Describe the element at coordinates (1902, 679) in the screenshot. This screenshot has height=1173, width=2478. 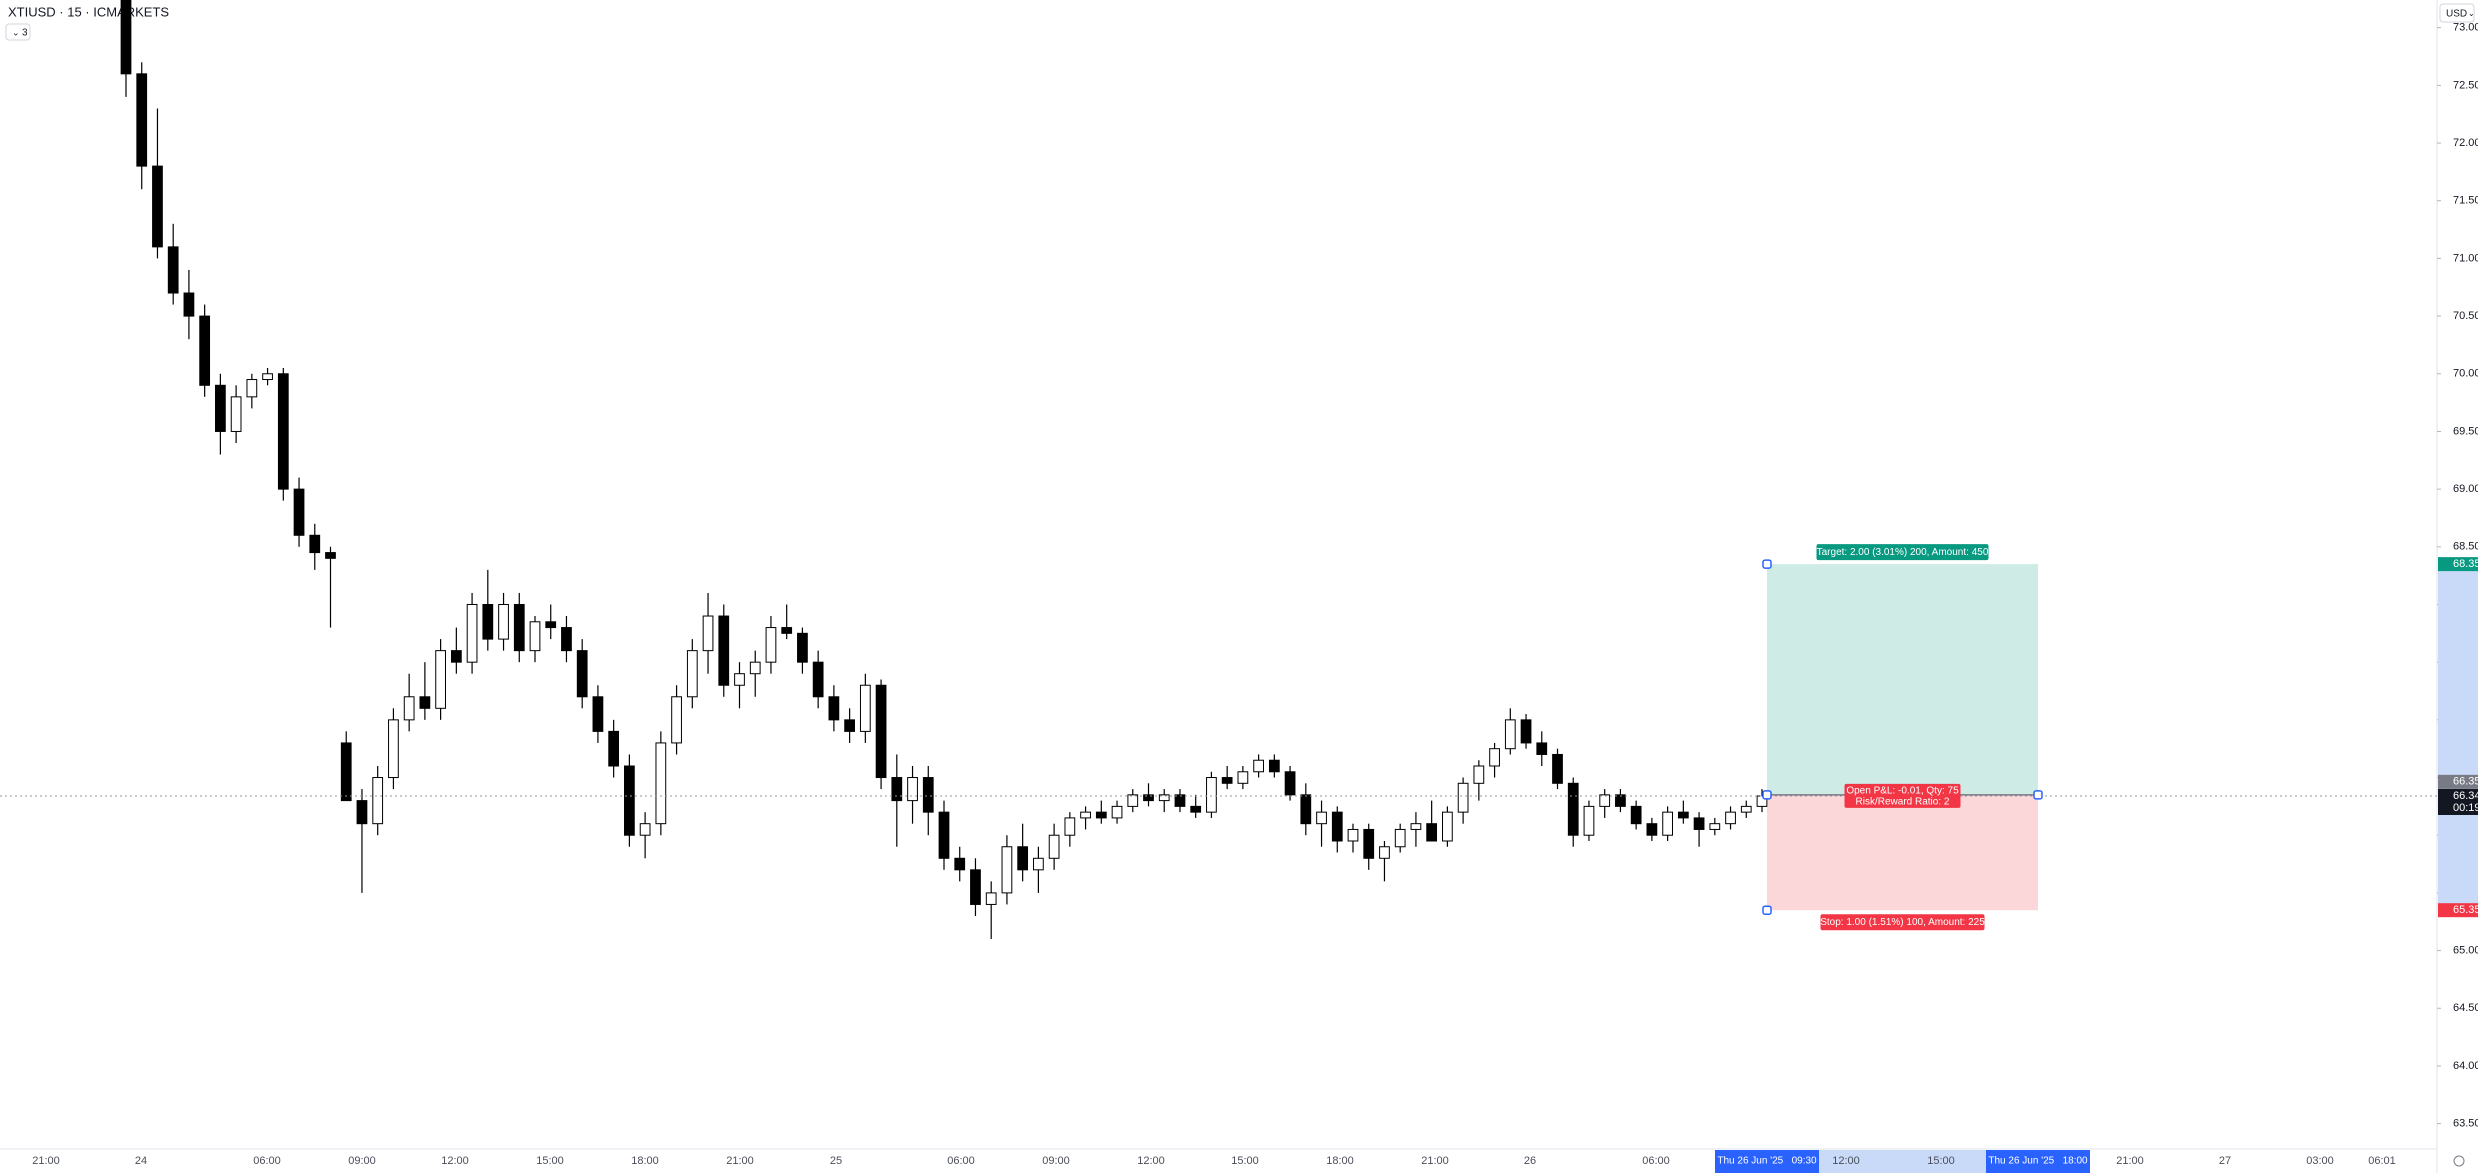
I see `profit-zone` at that location.